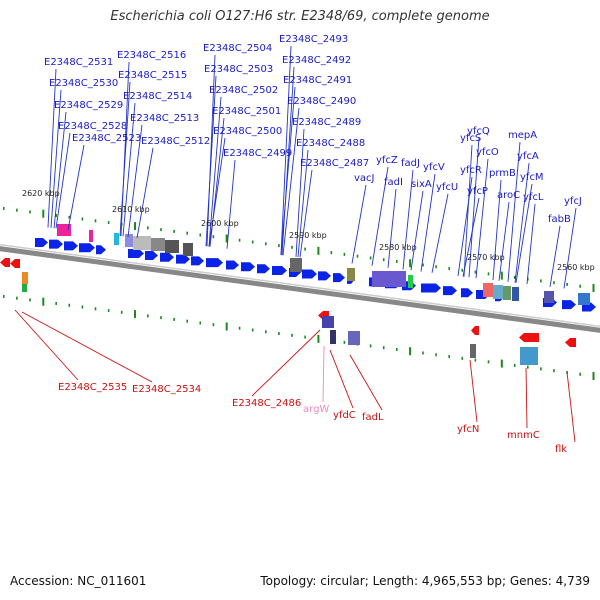 This screenshot has height=600, width=600. Describe the element at coordinates (157, 96) in the screenshot. I see `gene-label: E2348C_2514` at that location.